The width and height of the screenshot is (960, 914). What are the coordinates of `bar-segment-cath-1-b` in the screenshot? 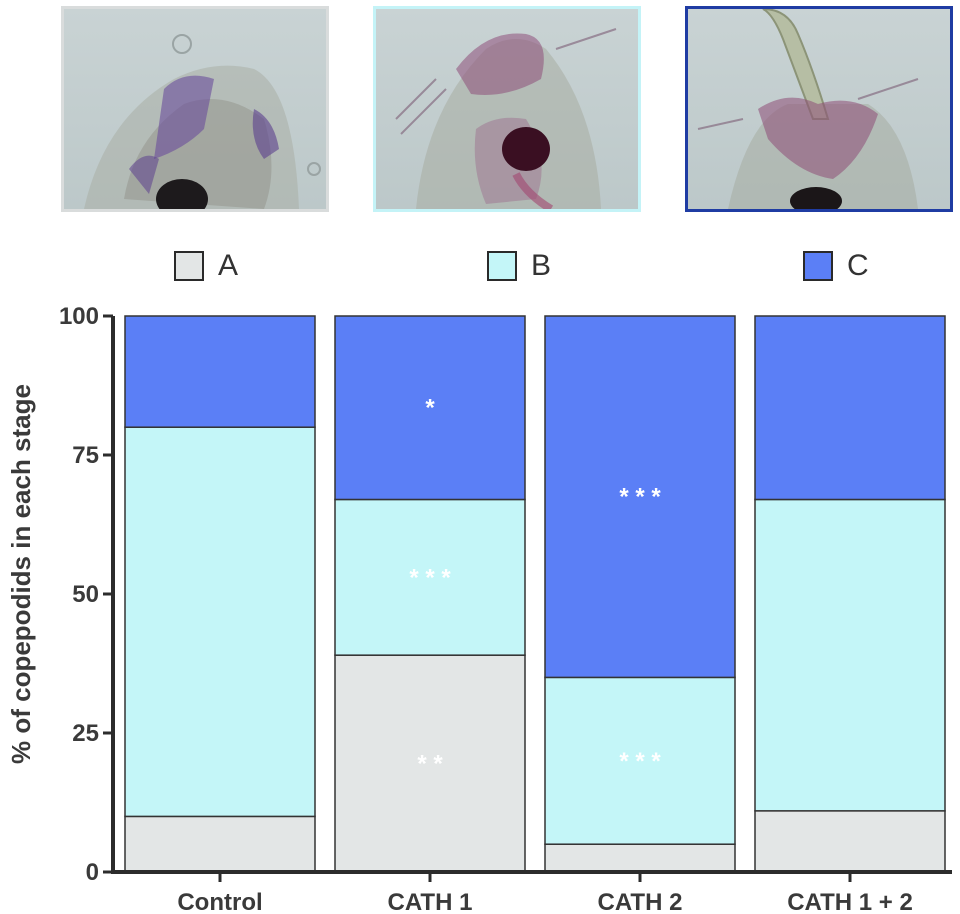 It's located at (430, 577).